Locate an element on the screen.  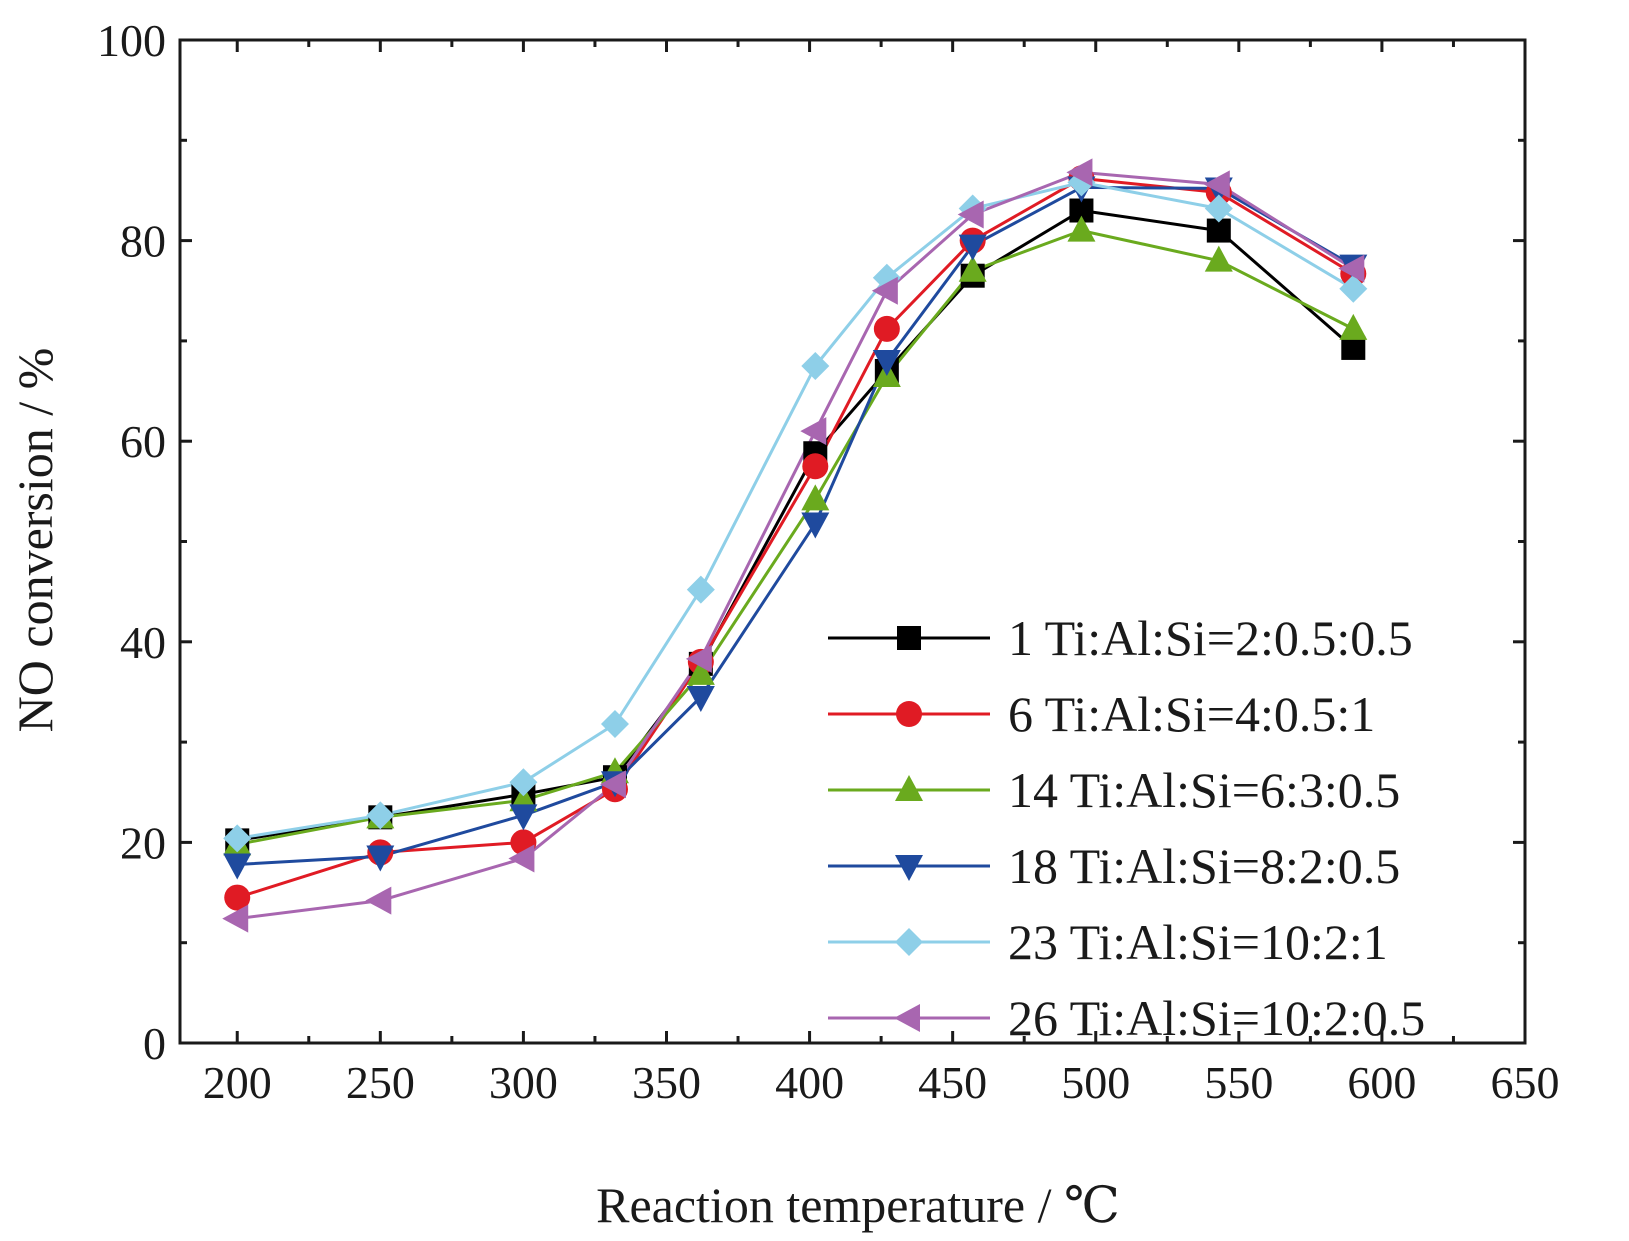
y-tick-label-20: 20 is located at coordinates (143, 842).